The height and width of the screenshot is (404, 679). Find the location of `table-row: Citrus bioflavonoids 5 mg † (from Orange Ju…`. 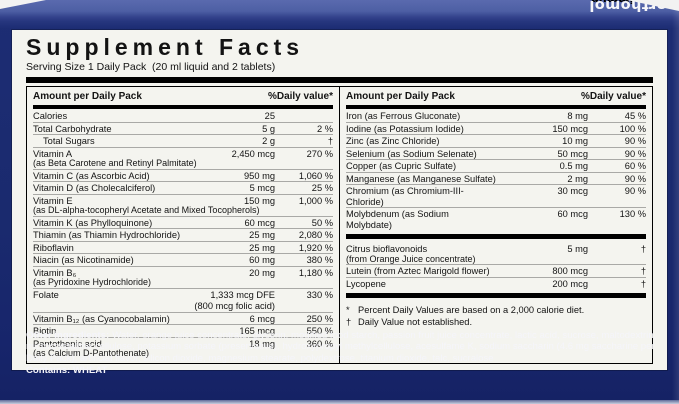

table-row: Citrus bioflavonoids 5 mg † (from Orange Ju… is located at coordinates (496, 253).